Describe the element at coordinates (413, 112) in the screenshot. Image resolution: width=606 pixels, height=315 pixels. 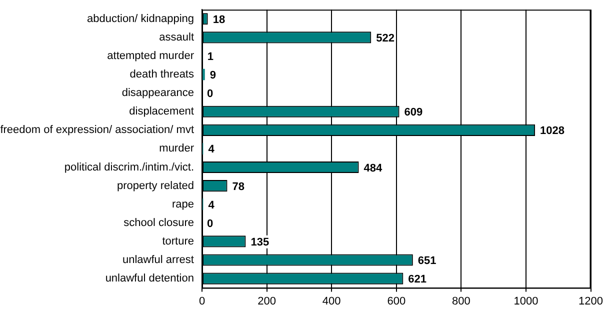
I see `data-label: 609` at that location.